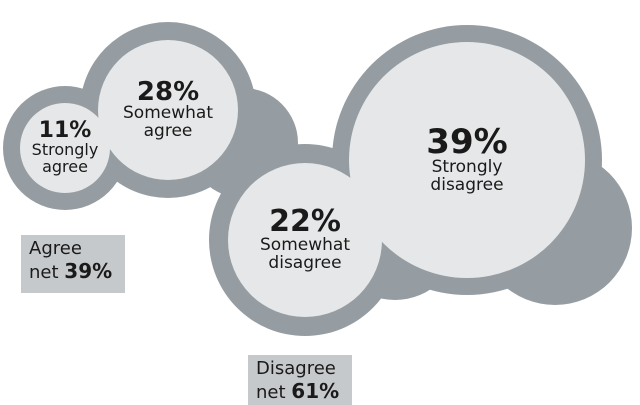 The image size is (640, 405). What do you see at coordinates (296, 368) in the screenshot?
I see `disagree-net-title: Disagree` at bounding box center [296, 368].